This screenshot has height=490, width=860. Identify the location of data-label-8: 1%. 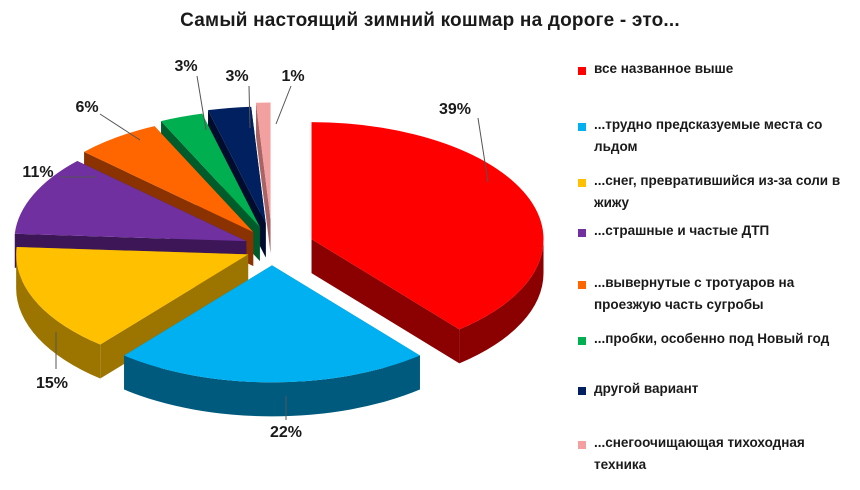
(292, 76).